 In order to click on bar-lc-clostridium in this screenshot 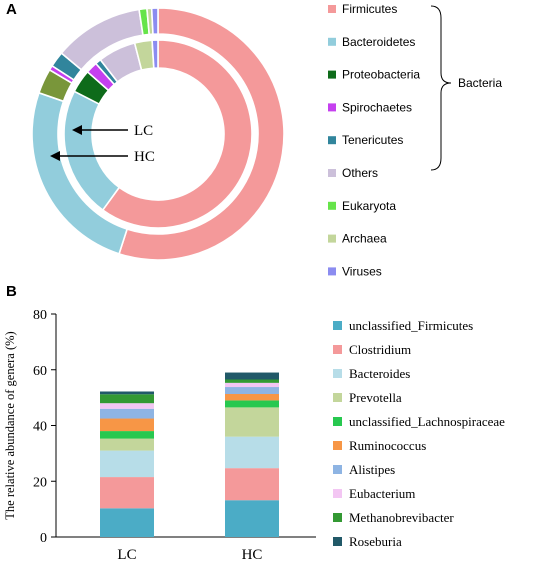, I will do `click(127, 493)`.